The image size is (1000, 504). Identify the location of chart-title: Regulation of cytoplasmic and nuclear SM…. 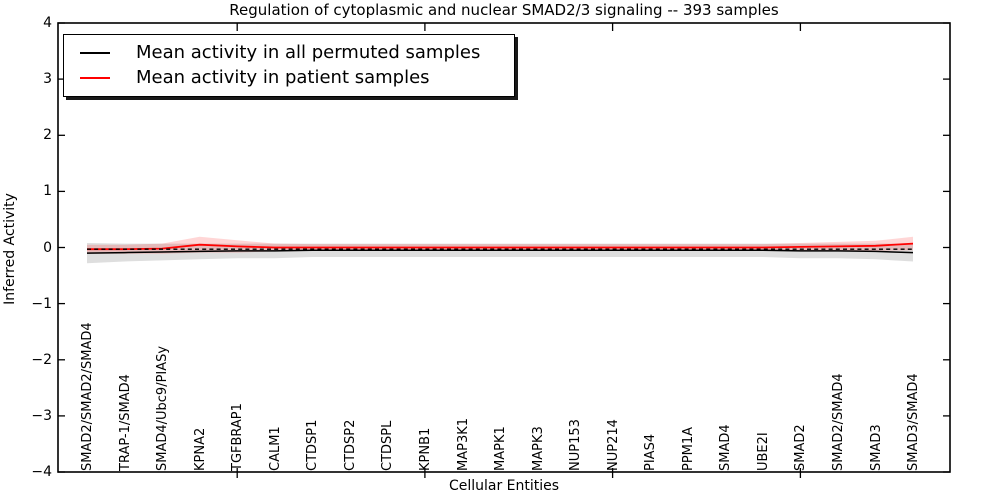
(504, 10).